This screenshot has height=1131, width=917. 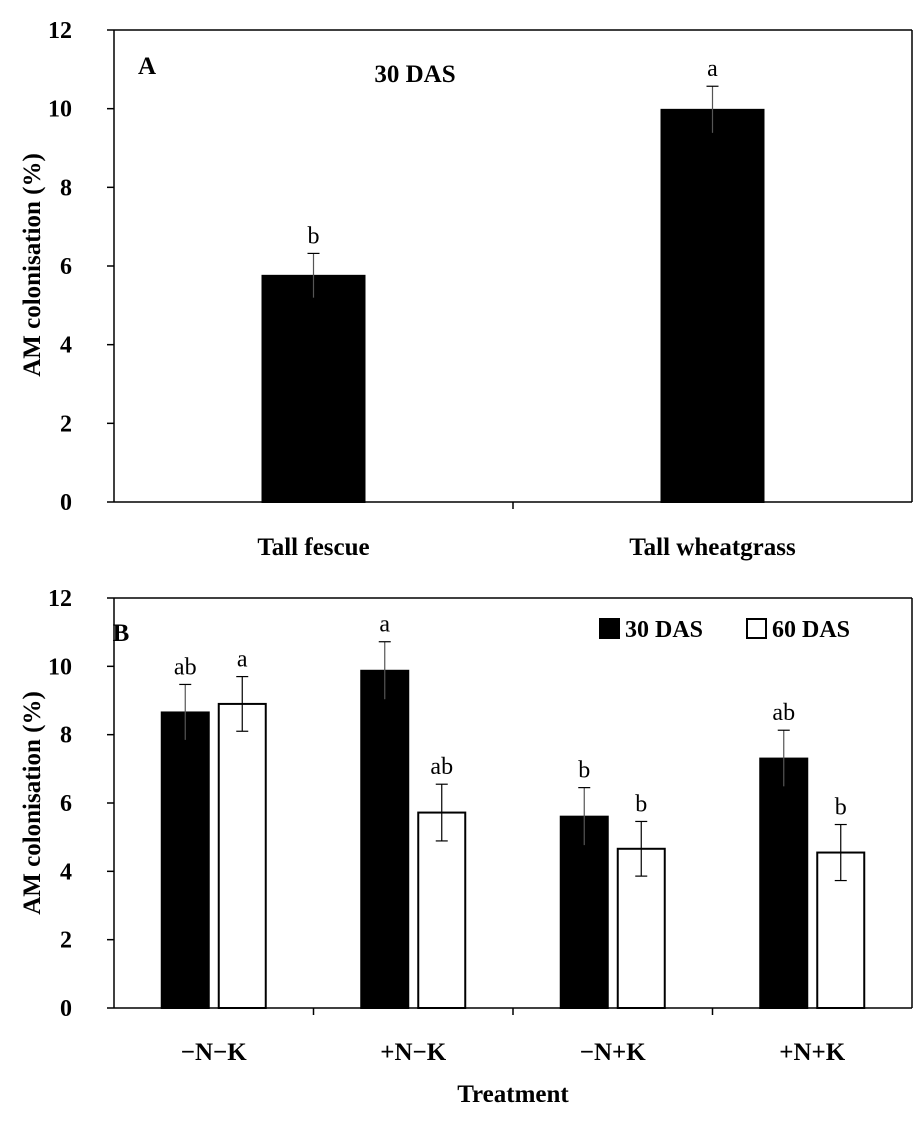 I want to click on x-axis-label: Treatment, so click(x=513, y=1094).